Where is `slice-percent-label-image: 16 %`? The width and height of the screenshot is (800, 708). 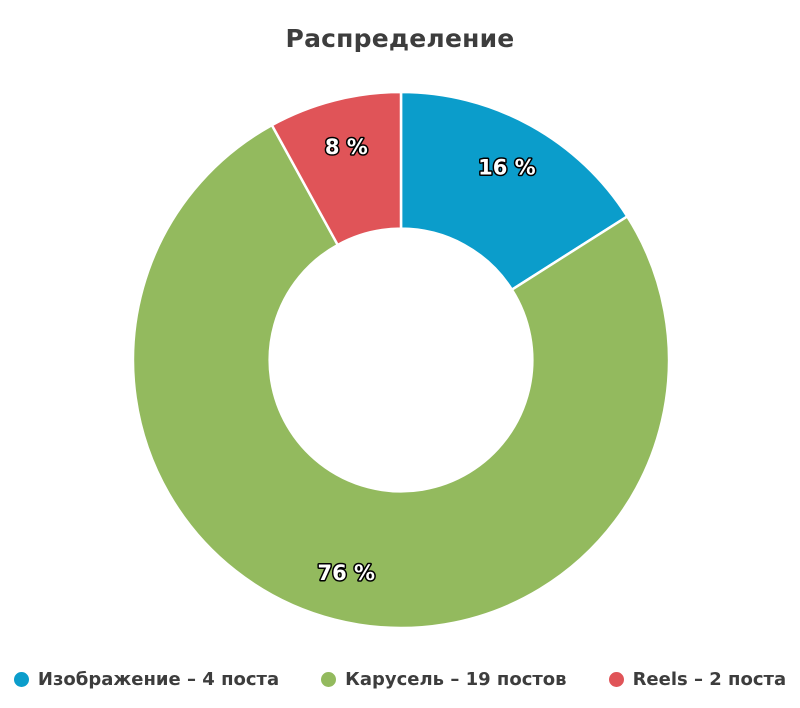
slice-percent-label-image: 16 % is located at coordinates (507, 167).